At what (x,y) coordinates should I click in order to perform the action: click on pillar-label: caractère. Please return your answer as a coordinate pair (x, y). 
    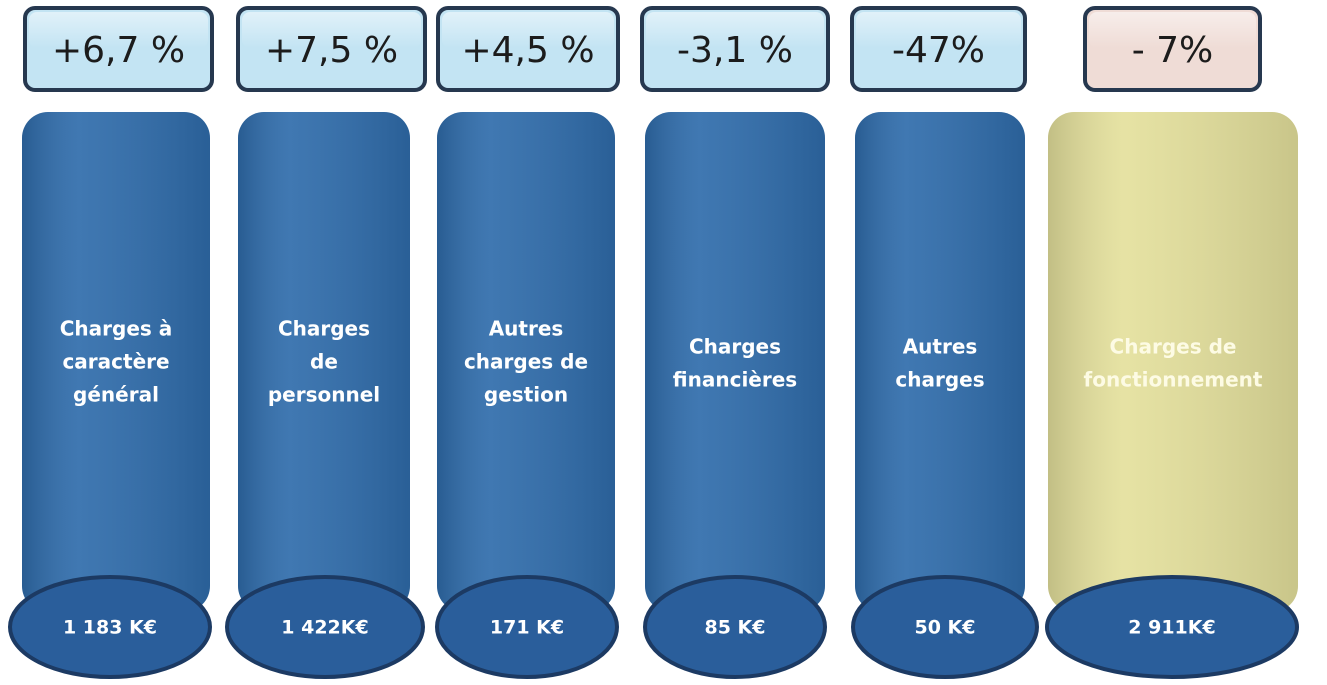
    Looking at the image, I should click on (115, 362).